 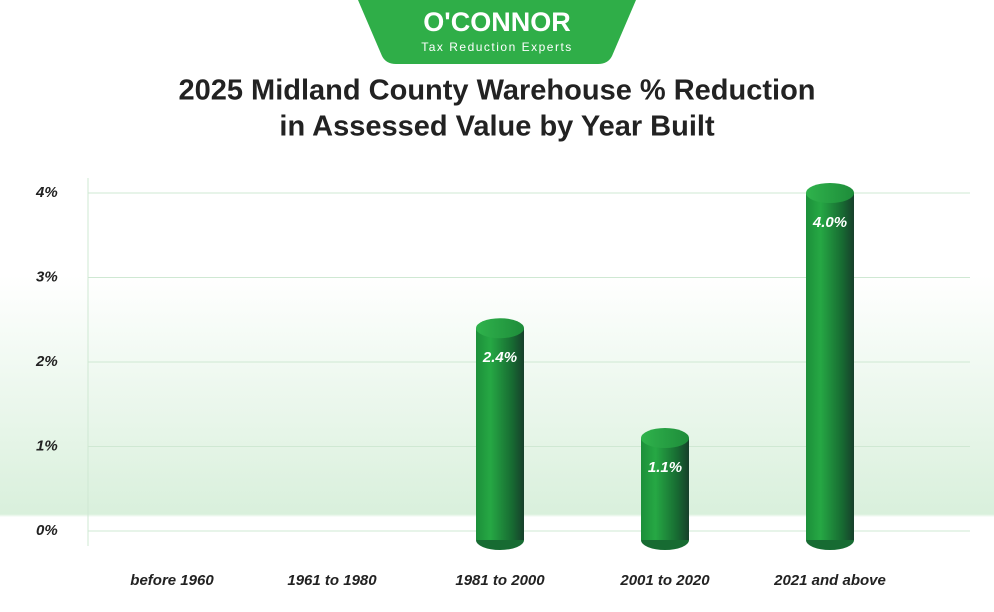 I want to click on y-tick-label: 2%, so click(x=46, y=361).